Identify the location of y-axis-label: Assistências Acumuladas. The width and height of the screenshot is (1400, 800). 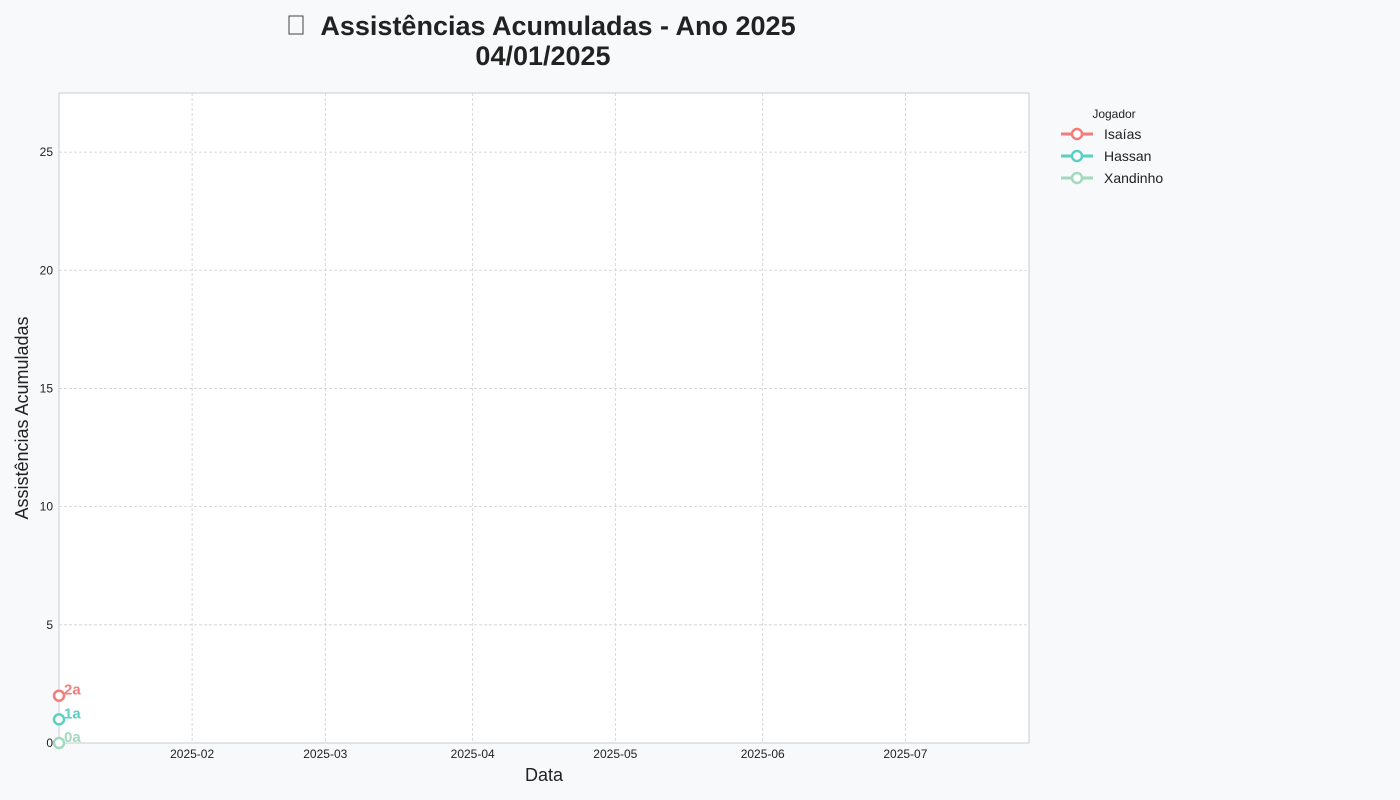
(22, 417).